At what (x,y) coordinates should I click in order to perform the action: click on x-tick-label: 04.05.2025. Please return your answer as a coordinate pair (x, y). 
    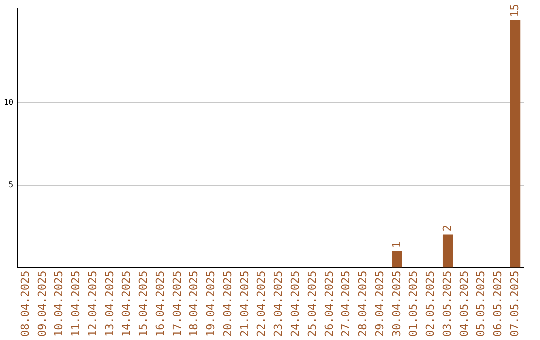
    Looking at the image, I should click on (464, 304).